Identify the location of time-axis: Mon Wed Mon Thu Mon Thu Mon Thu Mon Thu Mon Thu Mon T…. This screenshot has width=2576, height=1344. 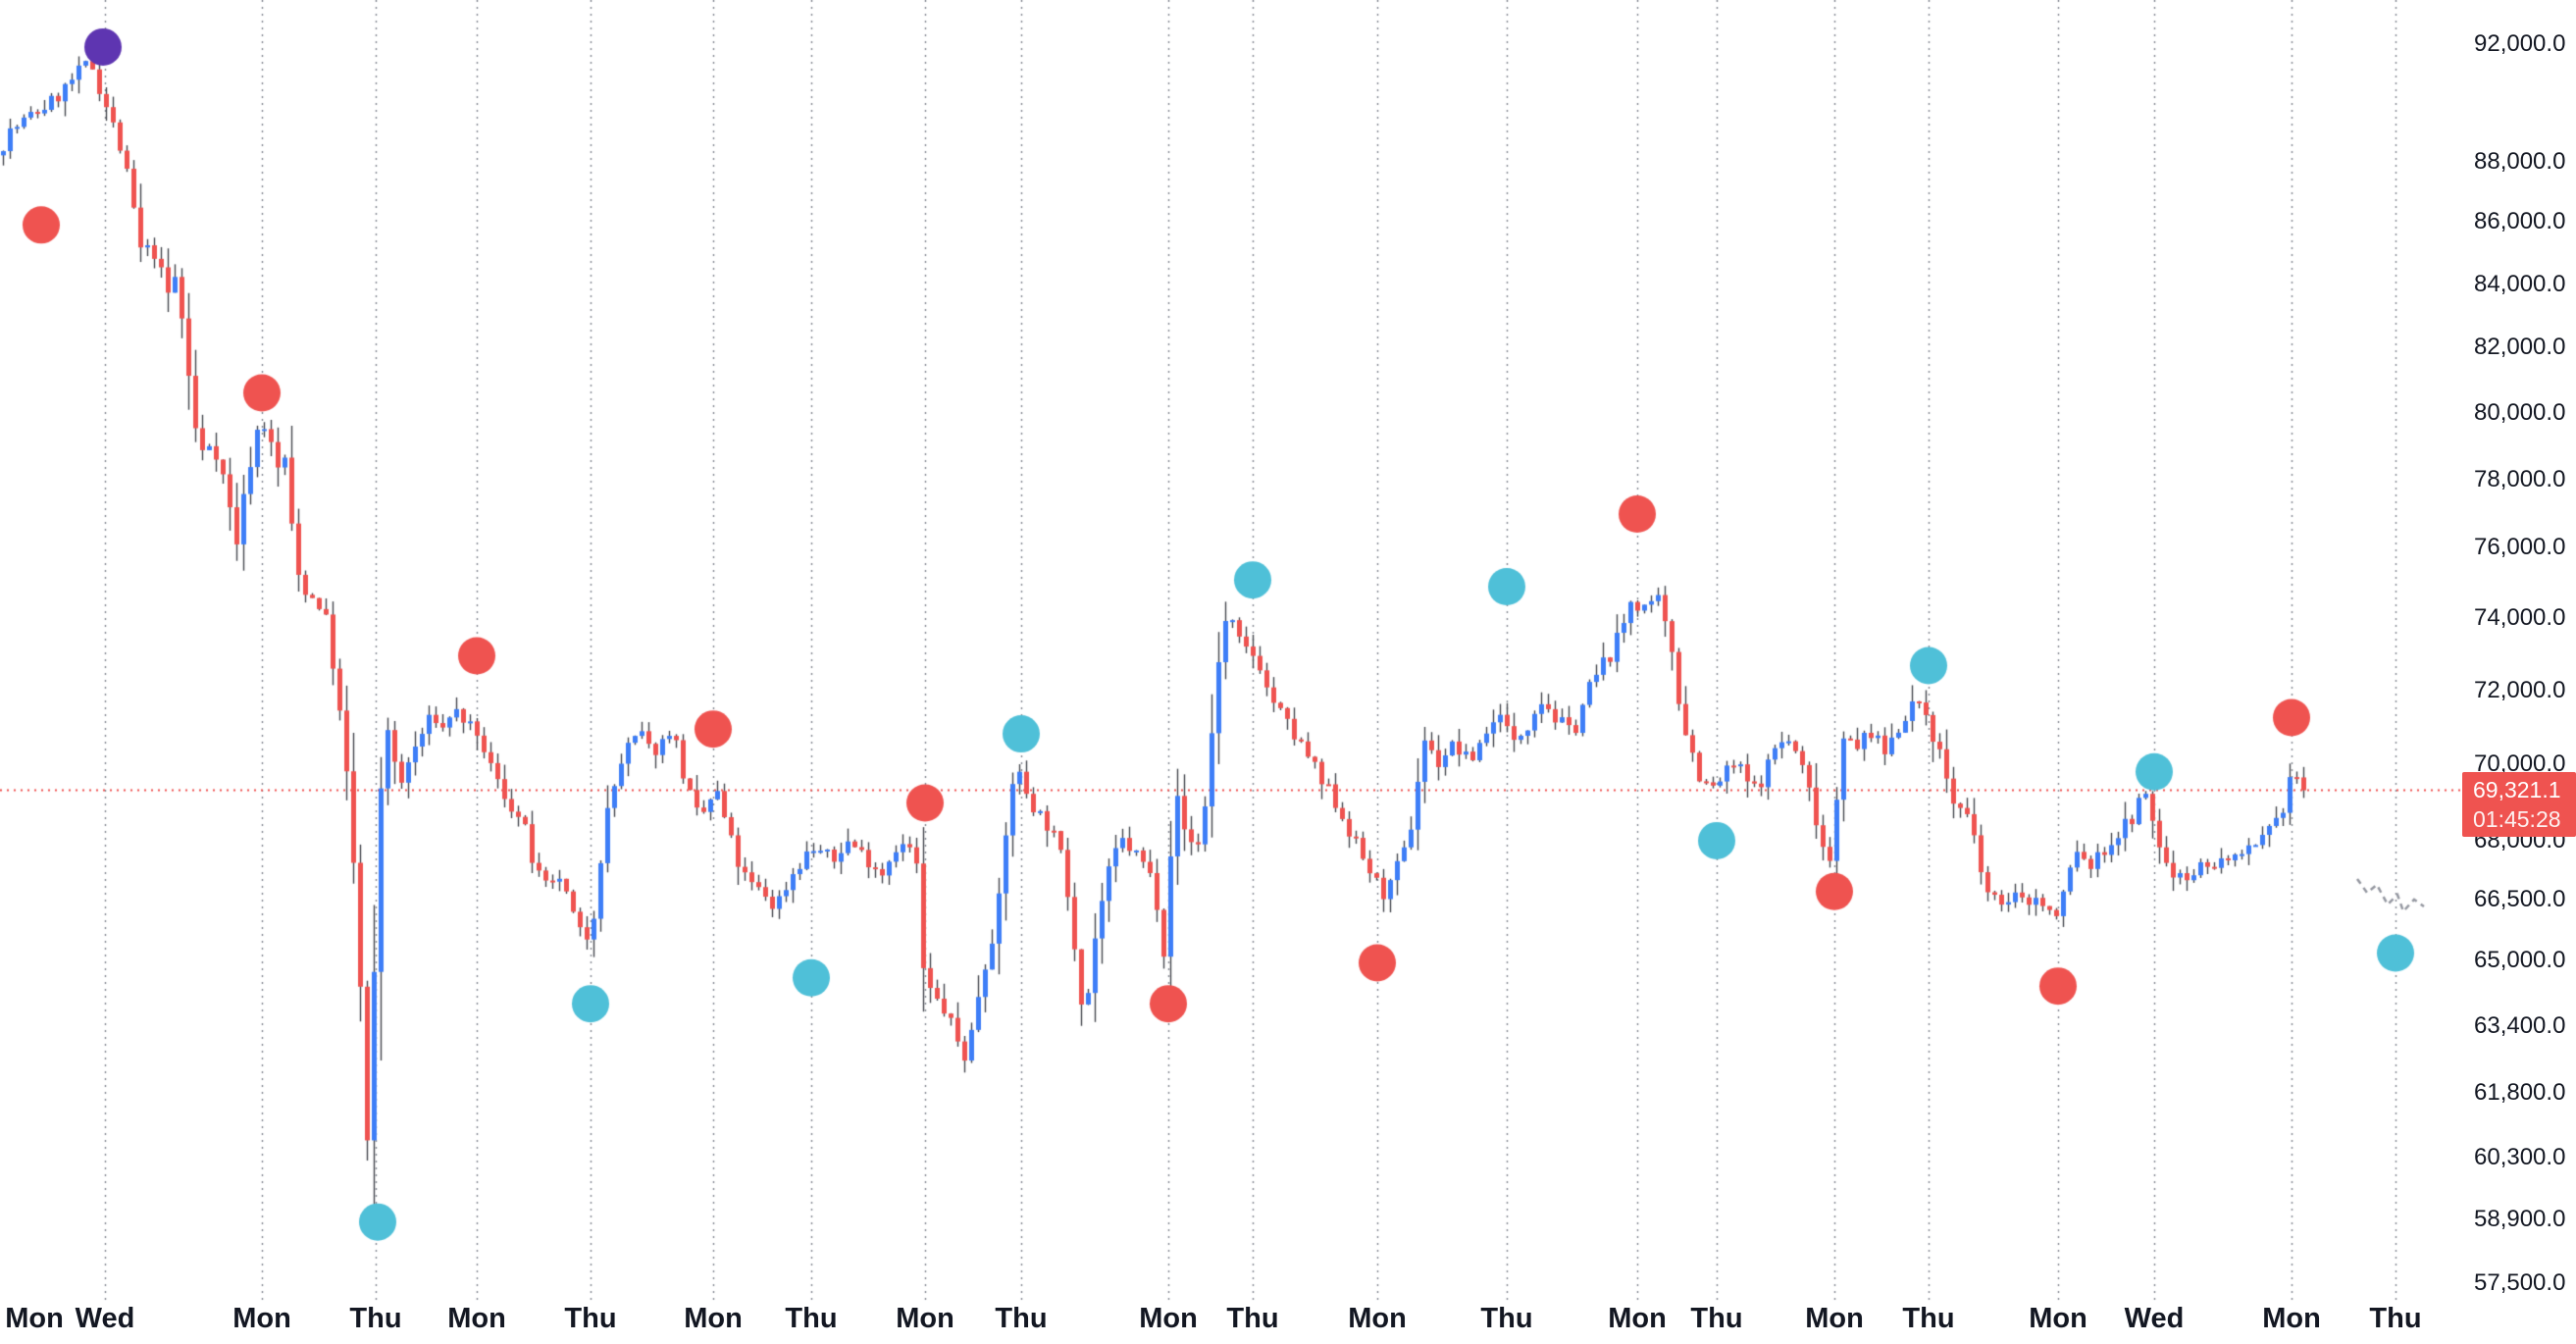
(1231, 1322).